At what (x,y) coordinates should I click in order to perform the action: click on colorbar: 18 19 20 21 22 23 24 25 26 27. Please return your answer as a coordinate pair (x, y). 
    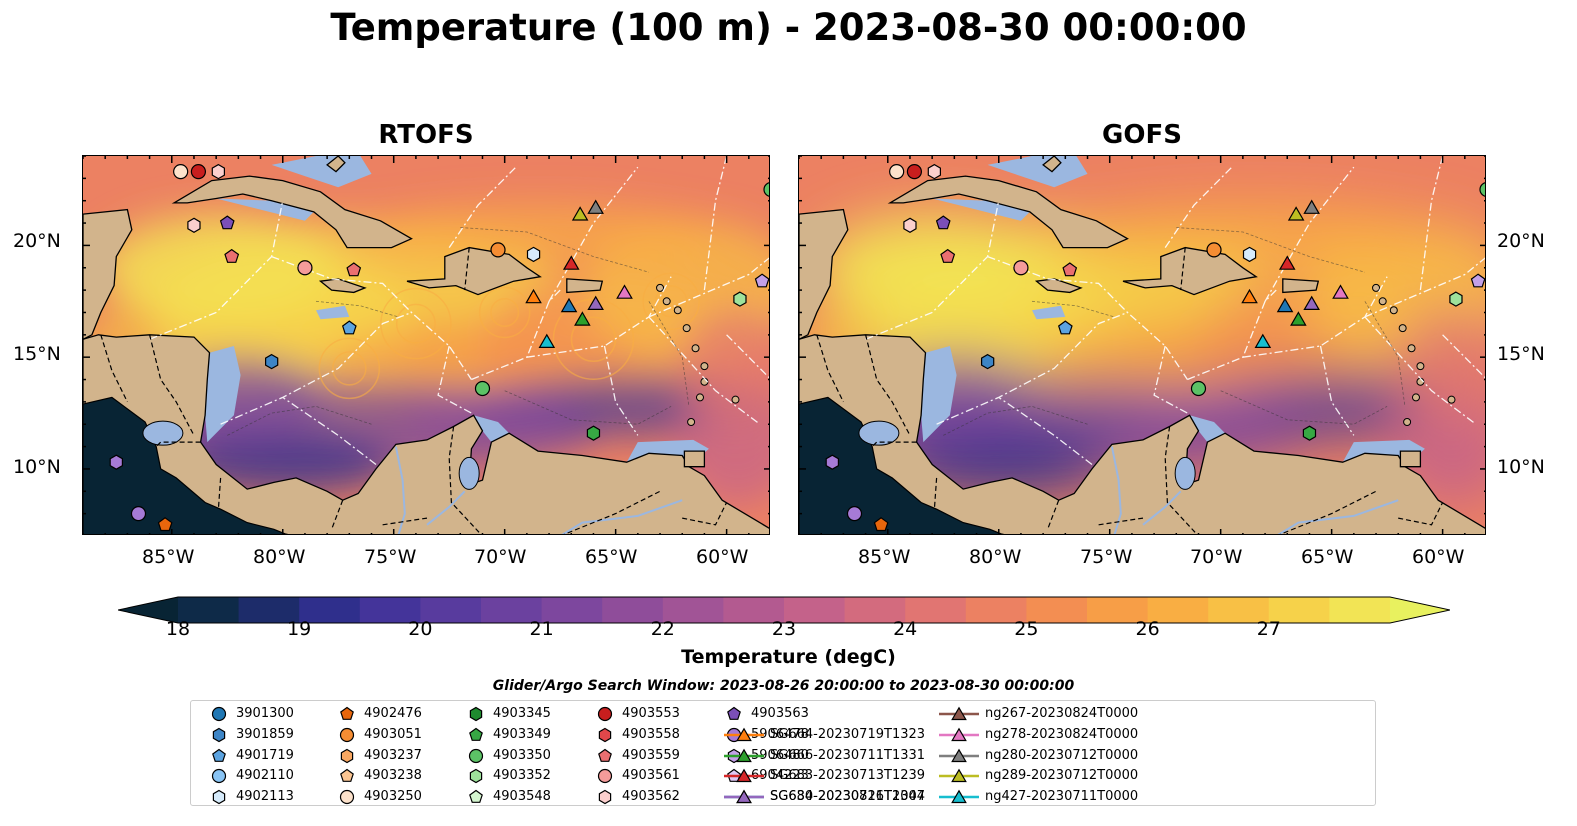
    Looking at the image, I should click on (784, 618).